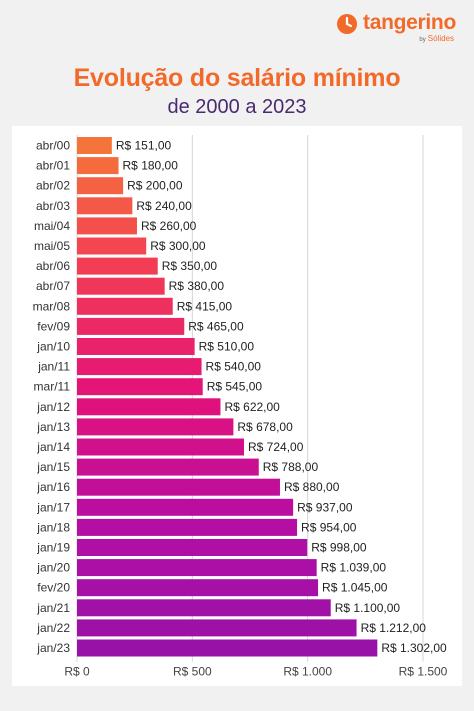 This screenshot has height=711, width=474. What do you see at coordinates (52, 226) in the screenshot?
I see `category-label: mai/04` at bounding box center [52, 226].